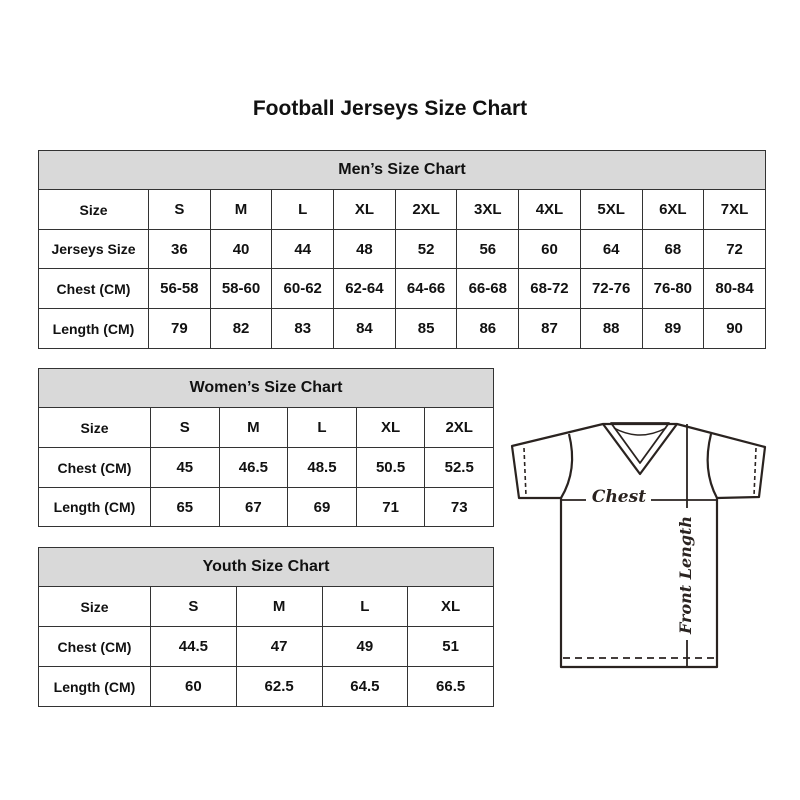 This screenshot has height=800, width=800. Describe the element at coordinates (549, 209) in the screenshot. I see `table-cell: 4XL` at that location.